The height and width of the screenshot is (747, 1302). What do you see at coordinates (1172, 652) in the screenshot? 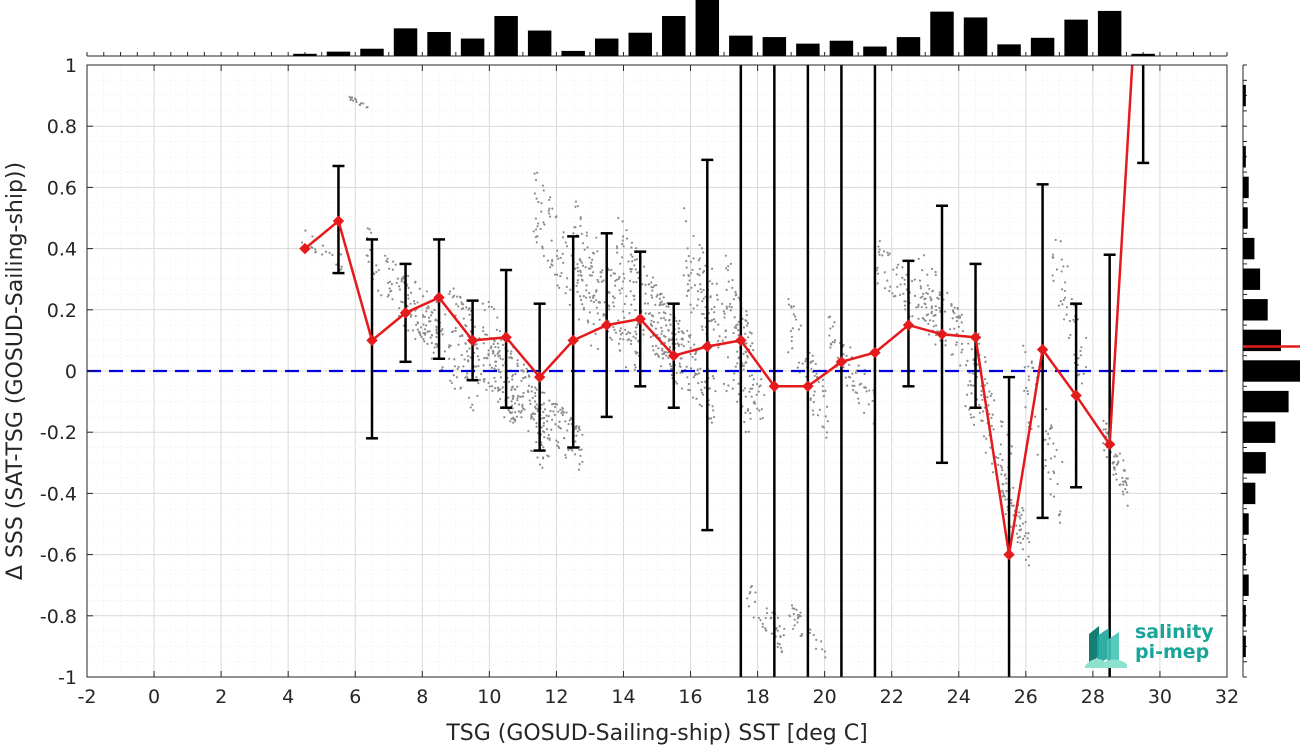
I see `logo-text-pimep: pi-mep` at bounding box center [1172, 652].